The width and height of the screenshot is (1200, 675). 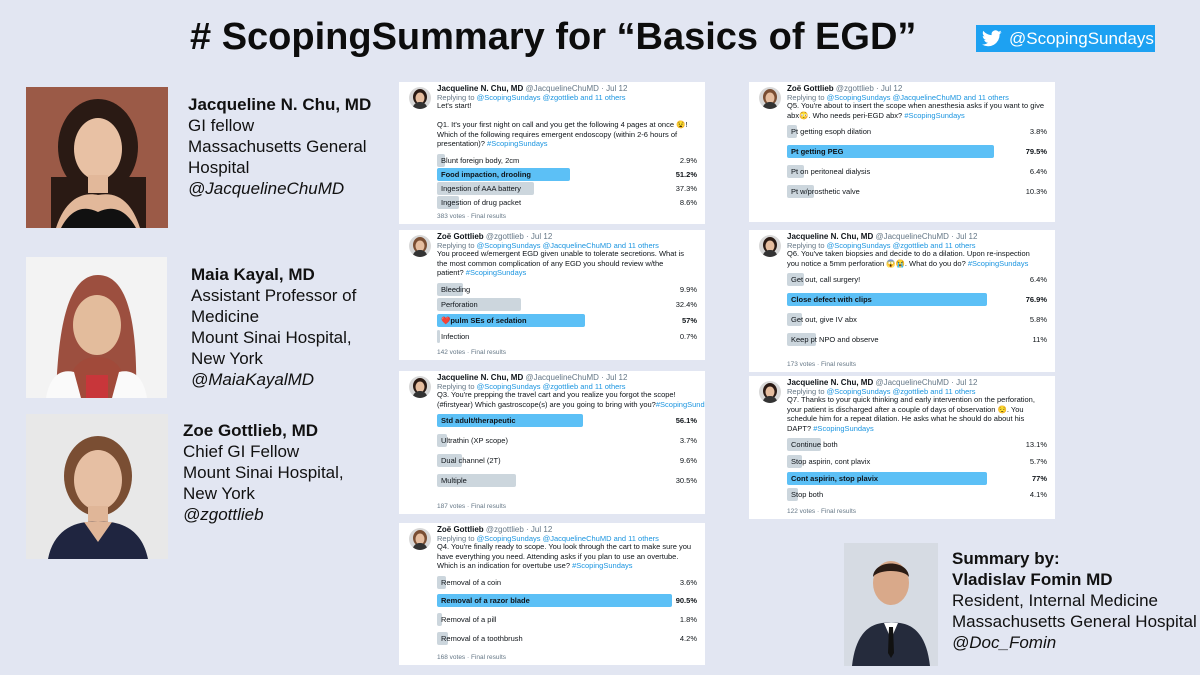 I want to click on poll-option: Std adult/therapeutic 56.1%, so click(x=567, y=420).